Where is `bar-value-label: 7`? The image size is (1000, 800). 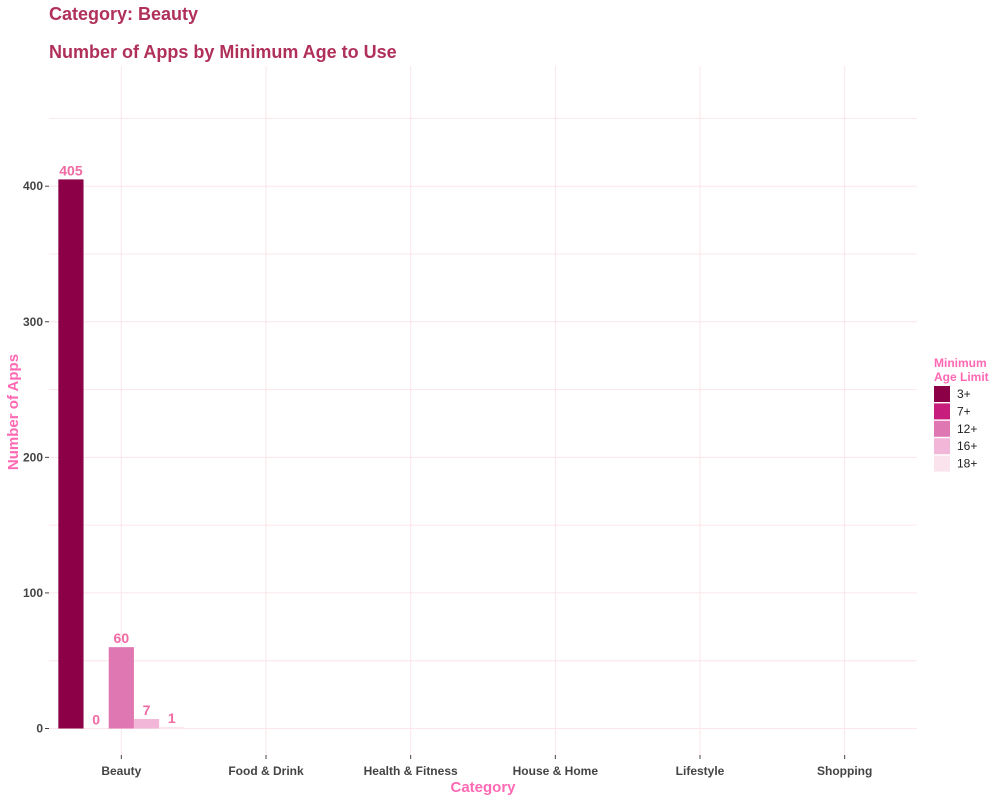
bar-value-label: 7 is located at coordinates (147, 710).